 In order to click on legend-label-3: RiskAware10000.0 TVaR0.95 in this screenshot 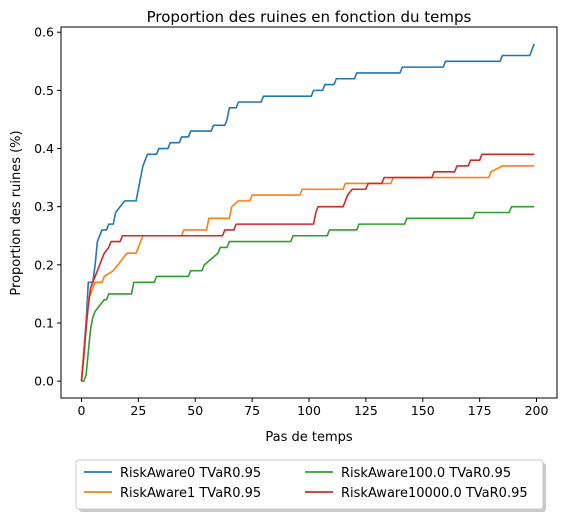, I will do `click(434, 493)`.